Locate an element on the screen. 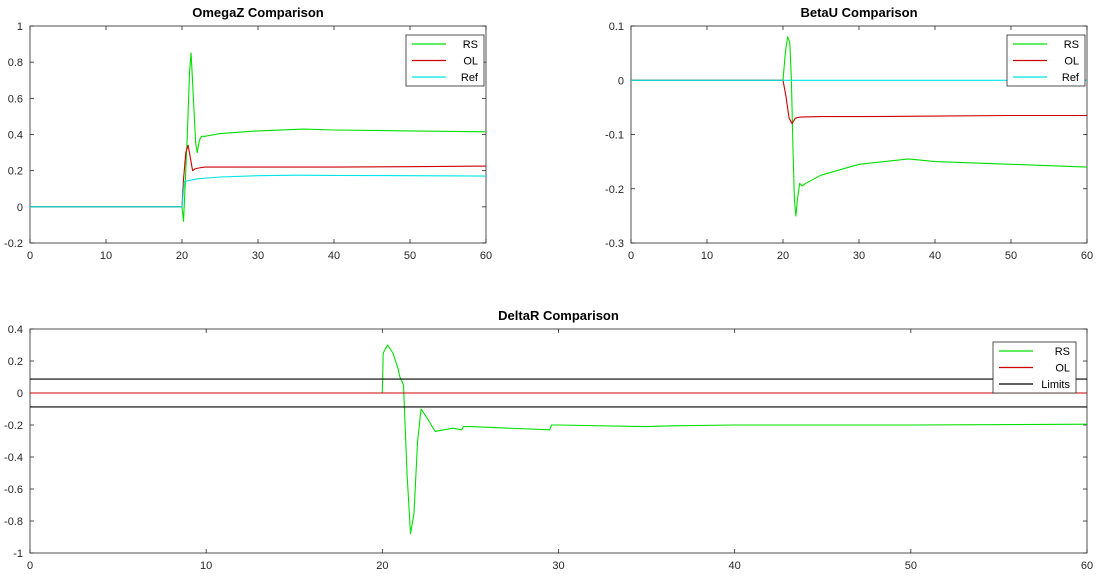  y-tick-label: 1 is located at coordinates (20, 27).